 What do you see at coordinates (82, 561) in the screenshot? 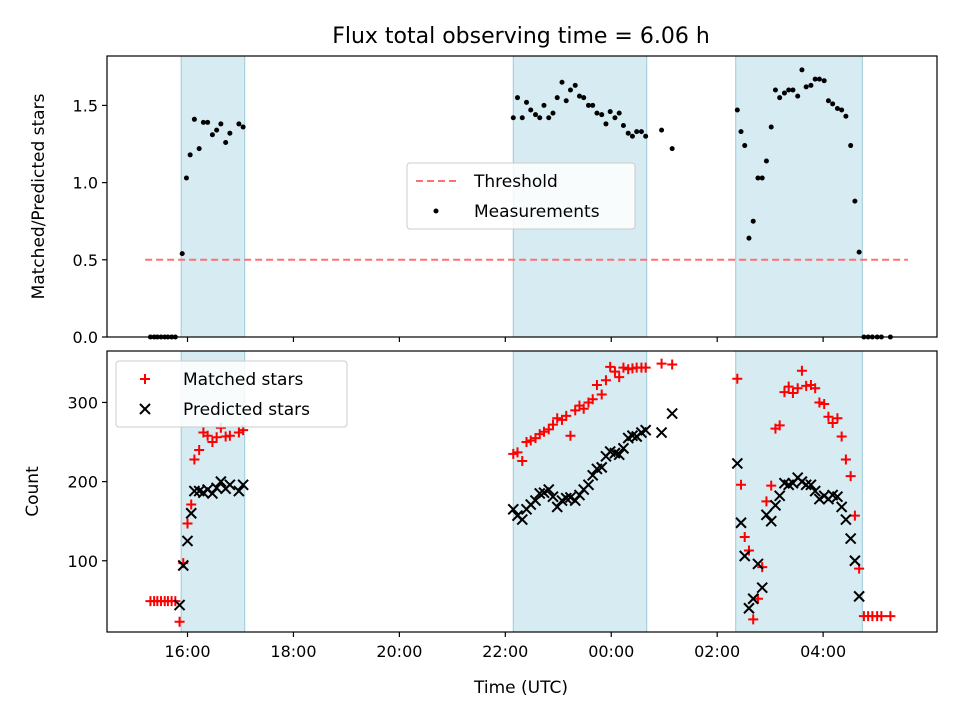
I see `y-tick-label: 100` at bounding box center [82, 561].